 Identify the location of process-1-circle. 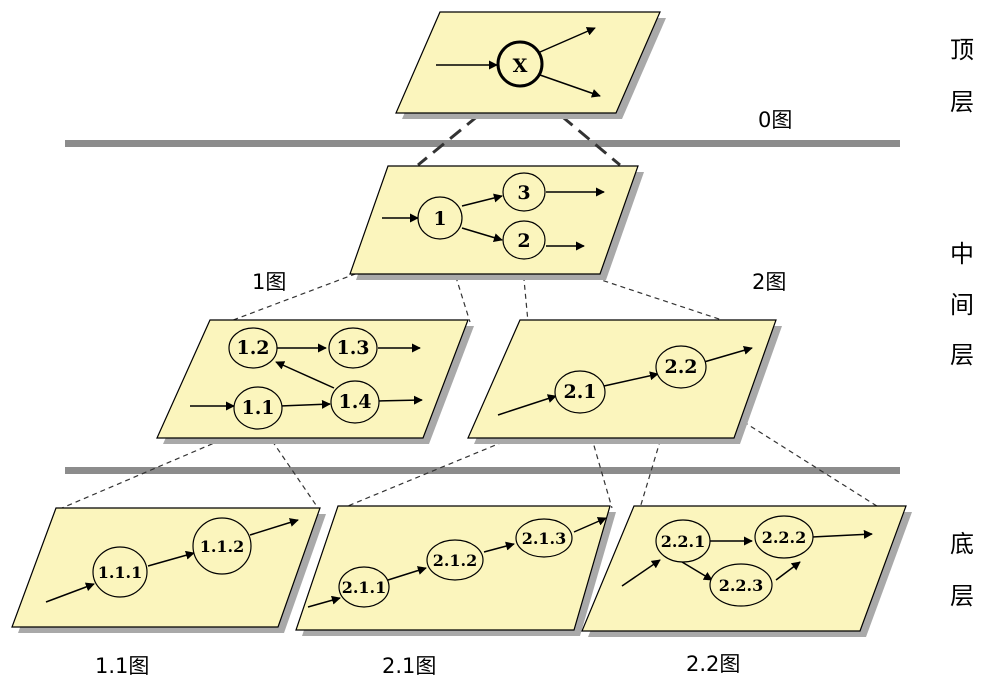
(440, 218).